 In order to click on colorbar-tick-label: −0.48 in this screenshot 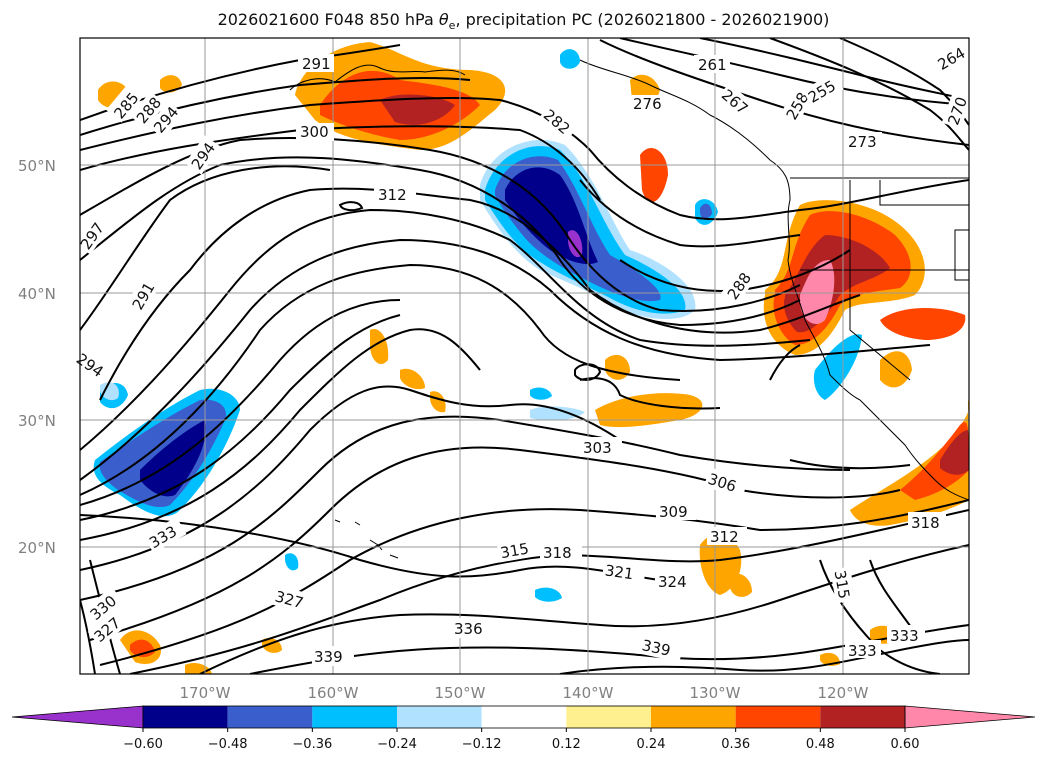, I will do `click(228, 744)`.